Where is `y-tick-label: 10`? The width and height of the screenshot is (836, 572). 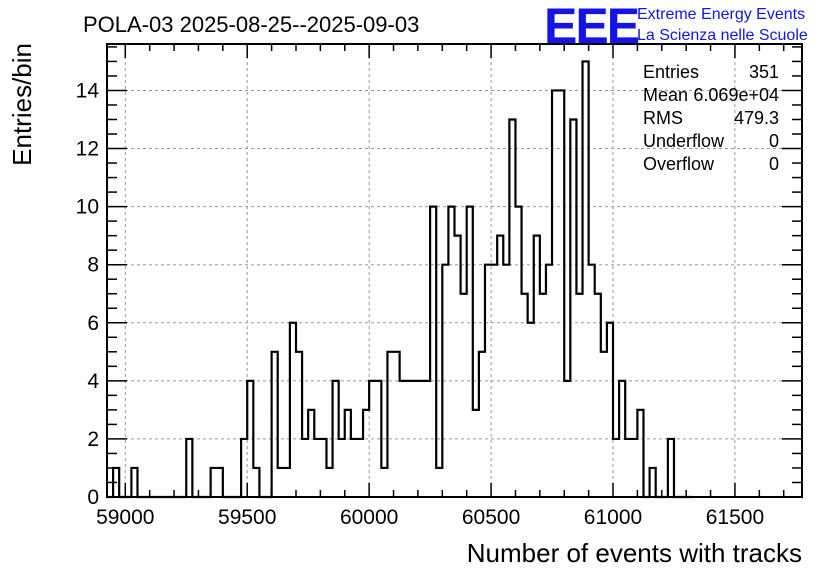 y-tick-label: 10 is located at coordinates (87, 207).